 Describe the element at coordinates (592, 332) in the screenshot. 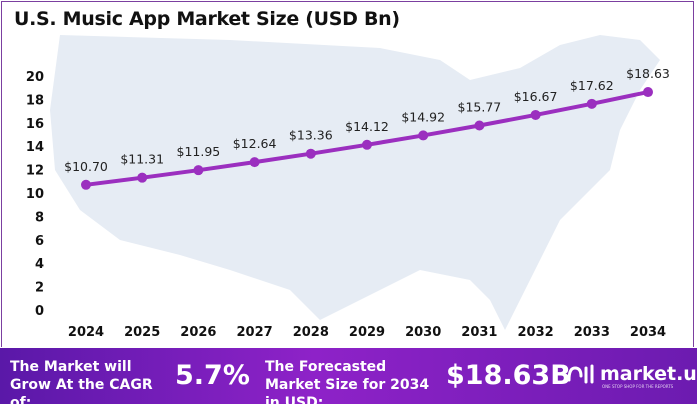

I see `x-tick-label: 2033` at that location.